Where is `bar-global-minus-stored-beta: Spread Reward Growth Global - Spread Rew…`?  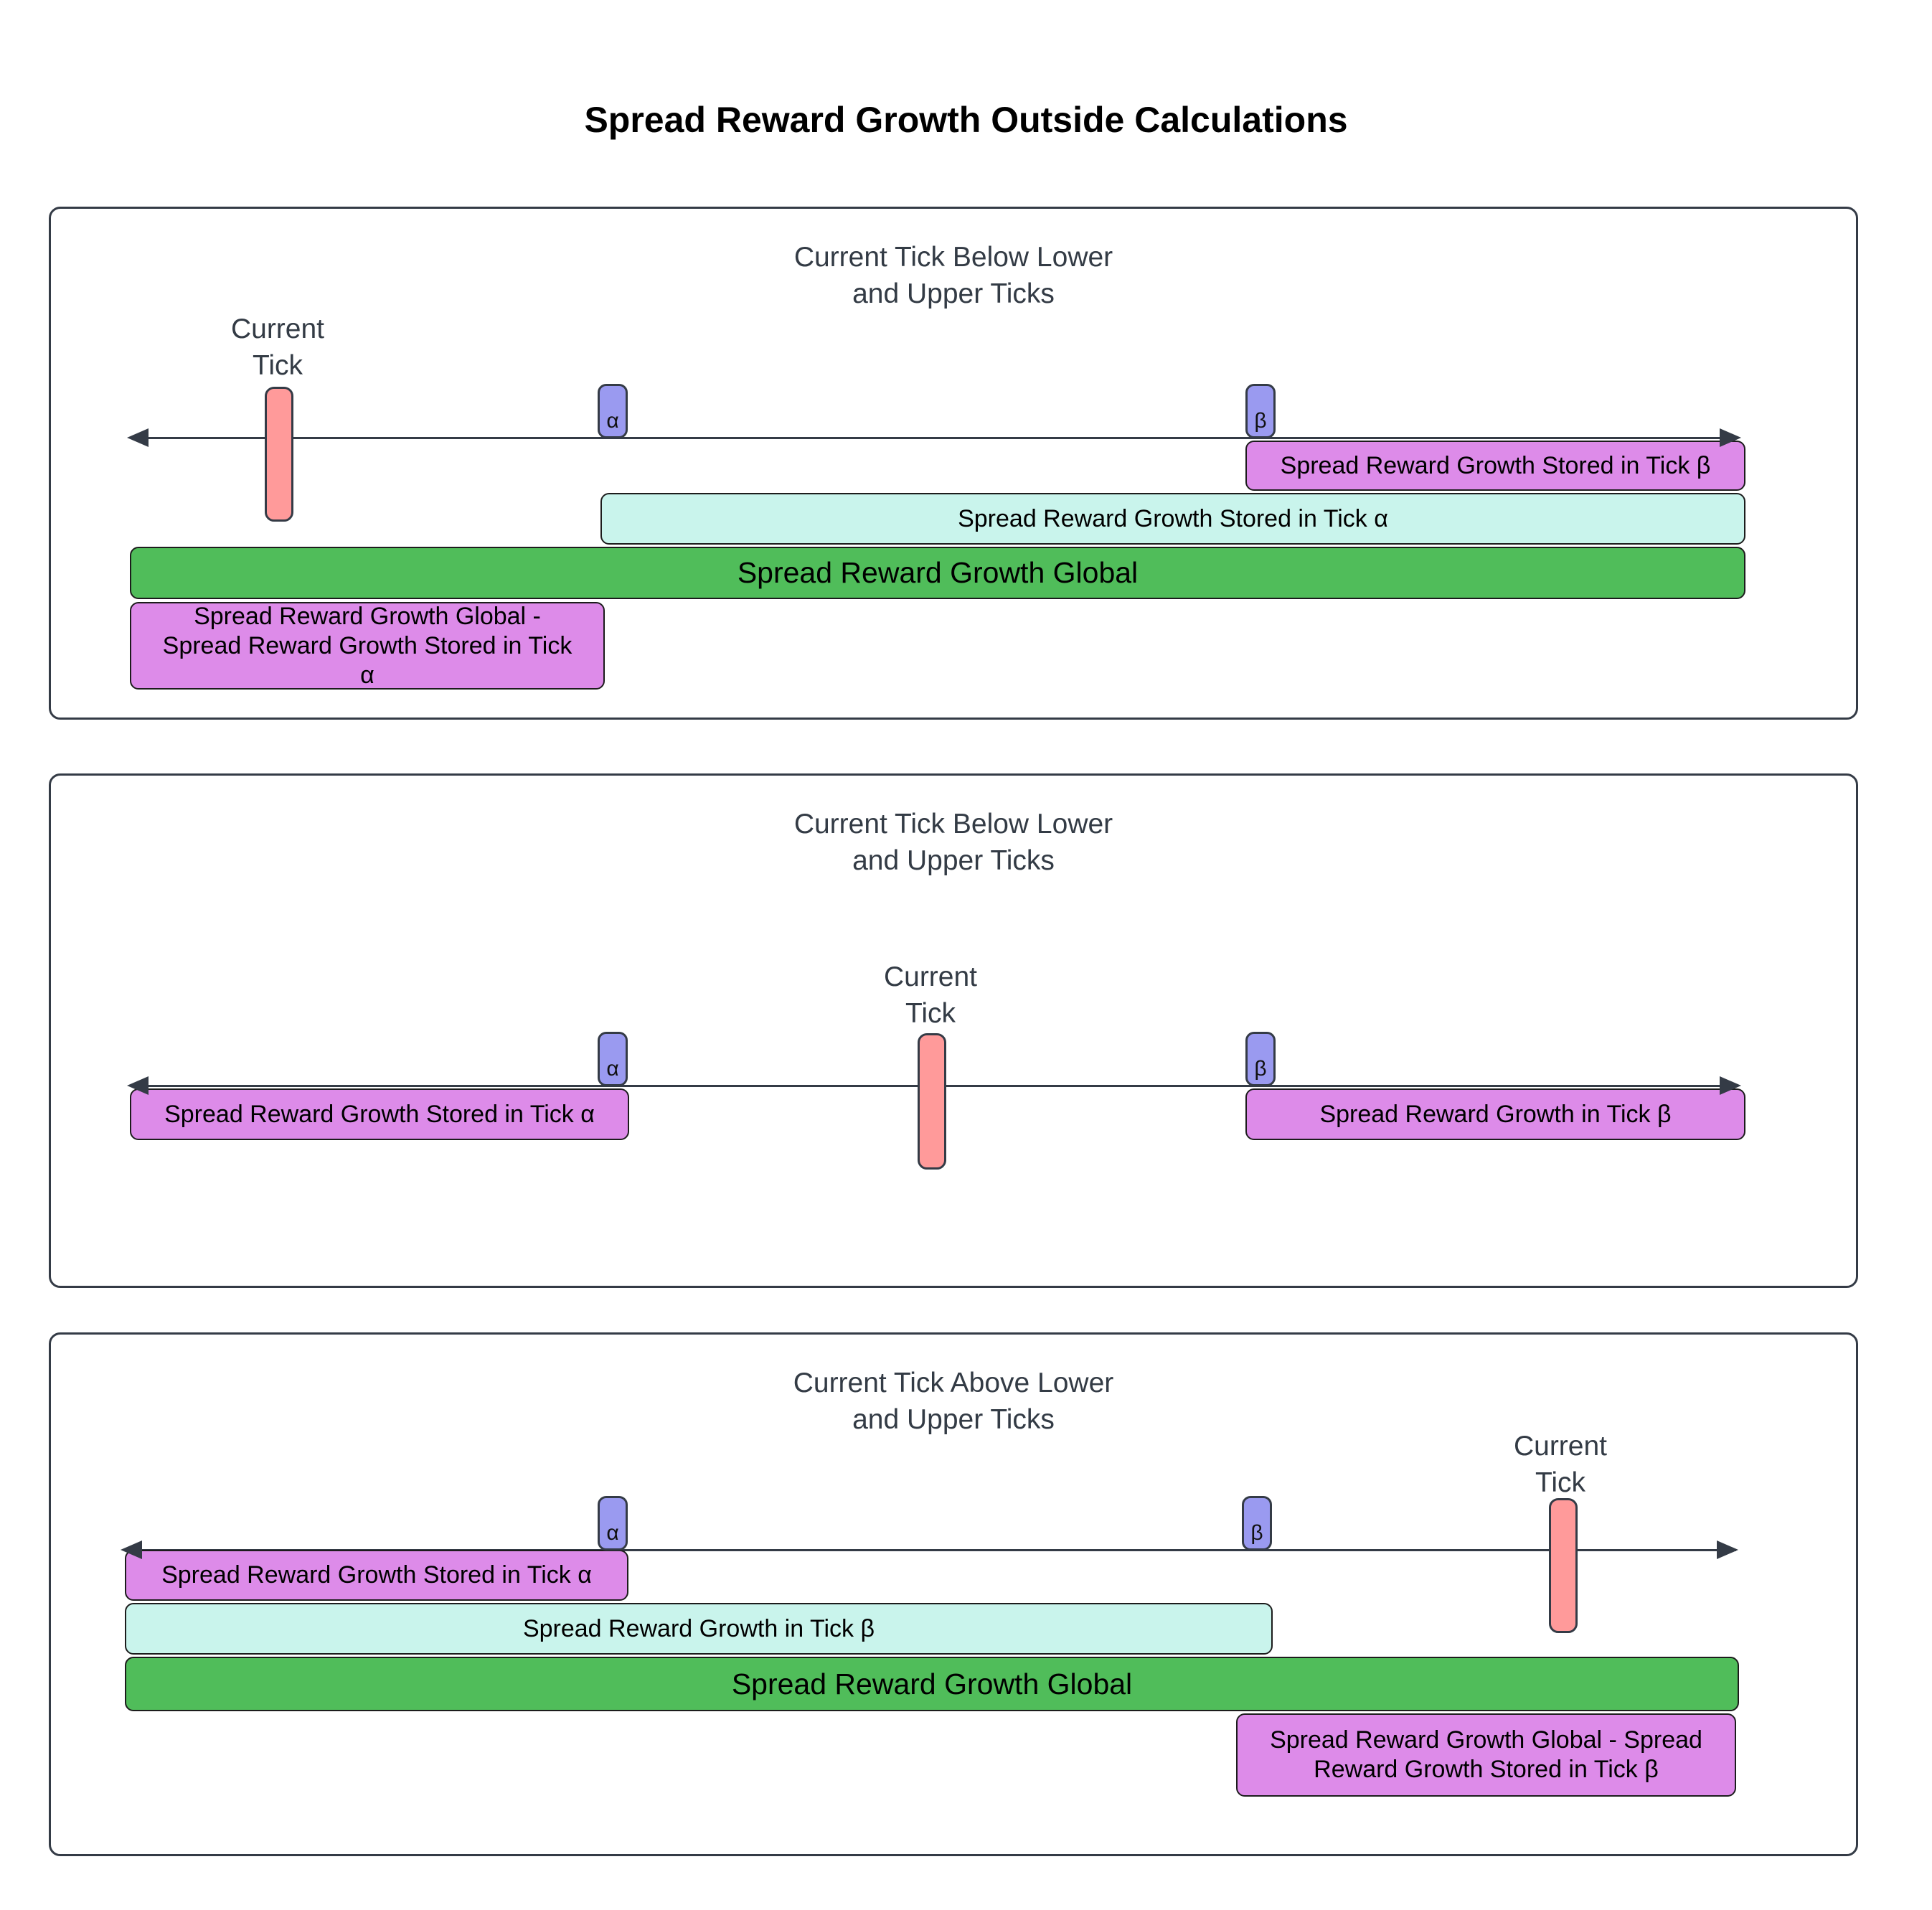 bar-global-minus-stored-beta: Spread Reward Growth Global - Spread Rew… is located at coordinates (1486, 1755).